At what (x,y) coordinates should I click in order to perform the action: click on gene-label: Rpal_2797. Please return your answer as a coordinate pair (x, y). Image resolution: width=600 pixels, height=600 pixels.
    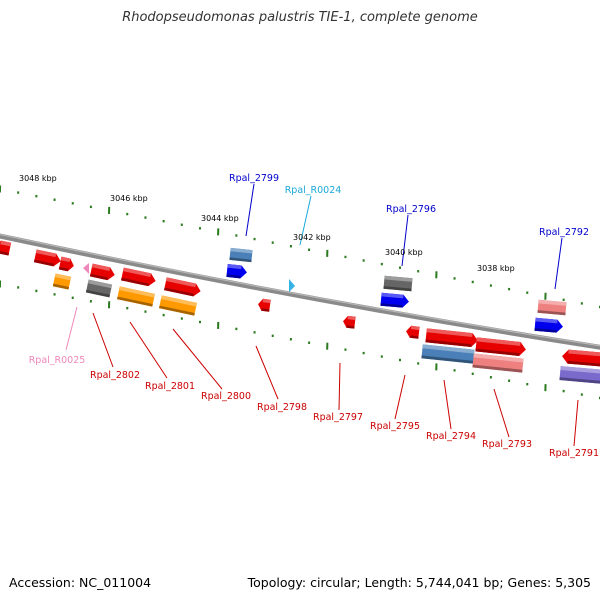
    Looking at the image, I should click on (338, 417).